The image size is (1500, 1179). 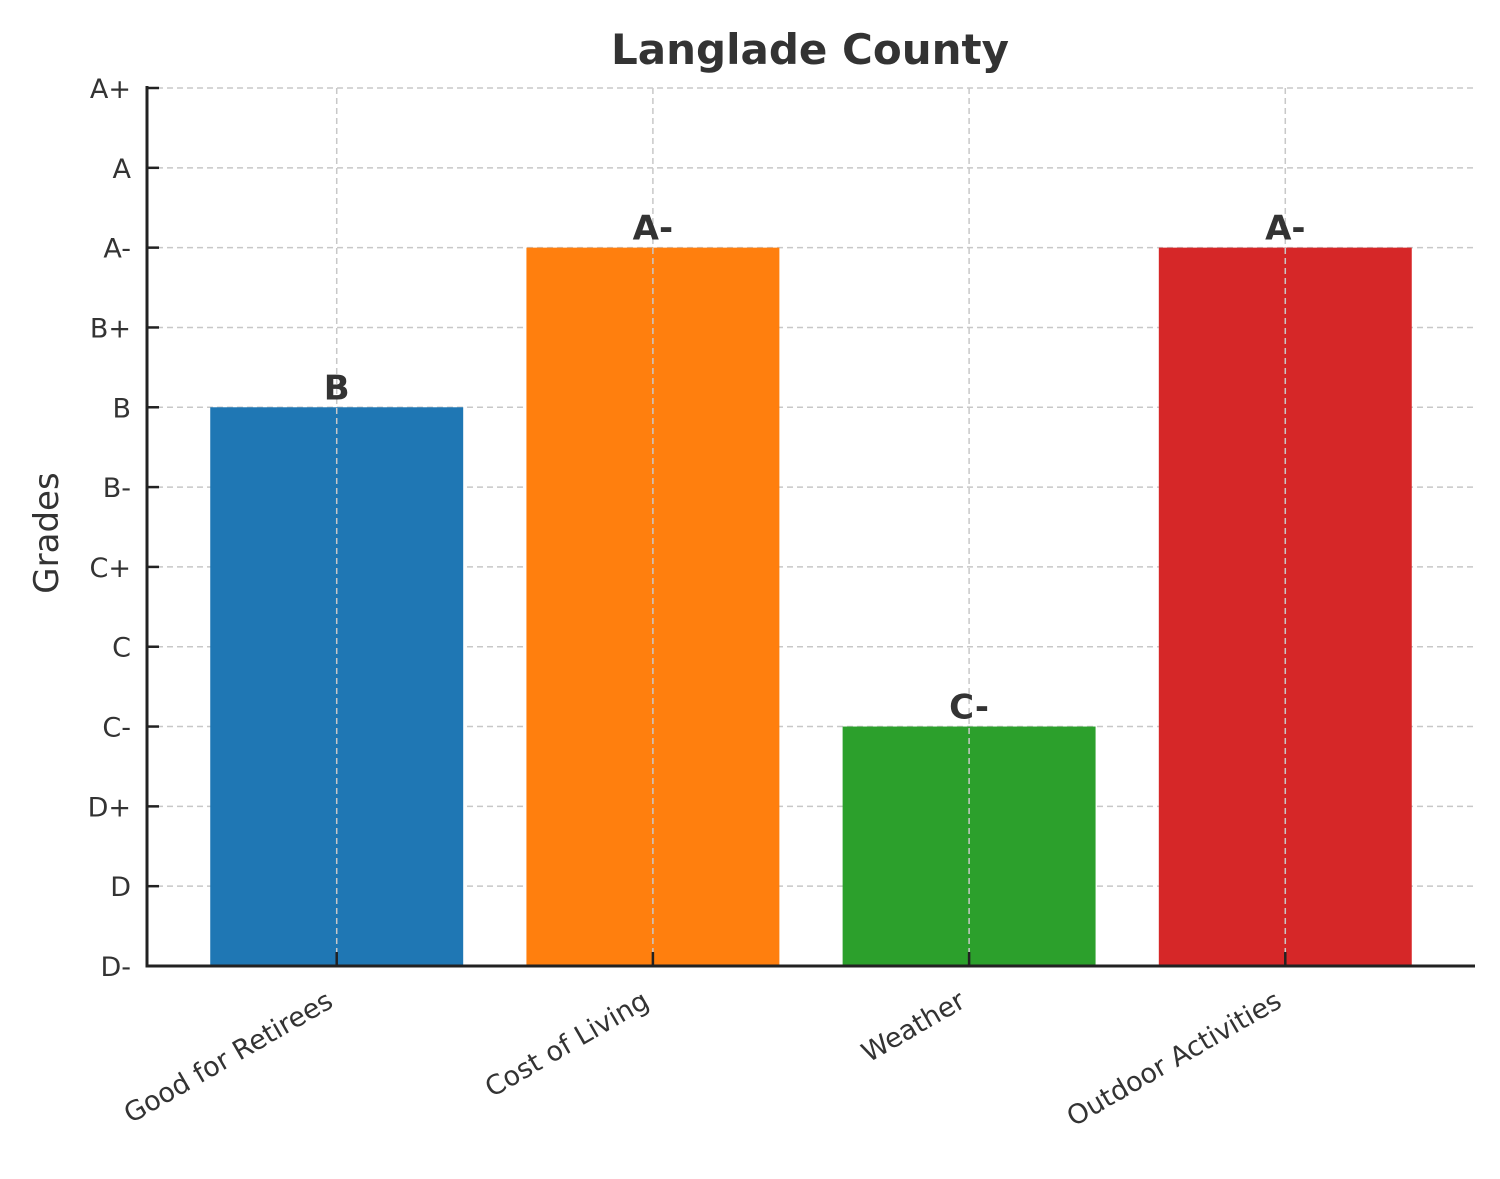 I want to click on y-tick-label: C, so click(x=121, y=648).